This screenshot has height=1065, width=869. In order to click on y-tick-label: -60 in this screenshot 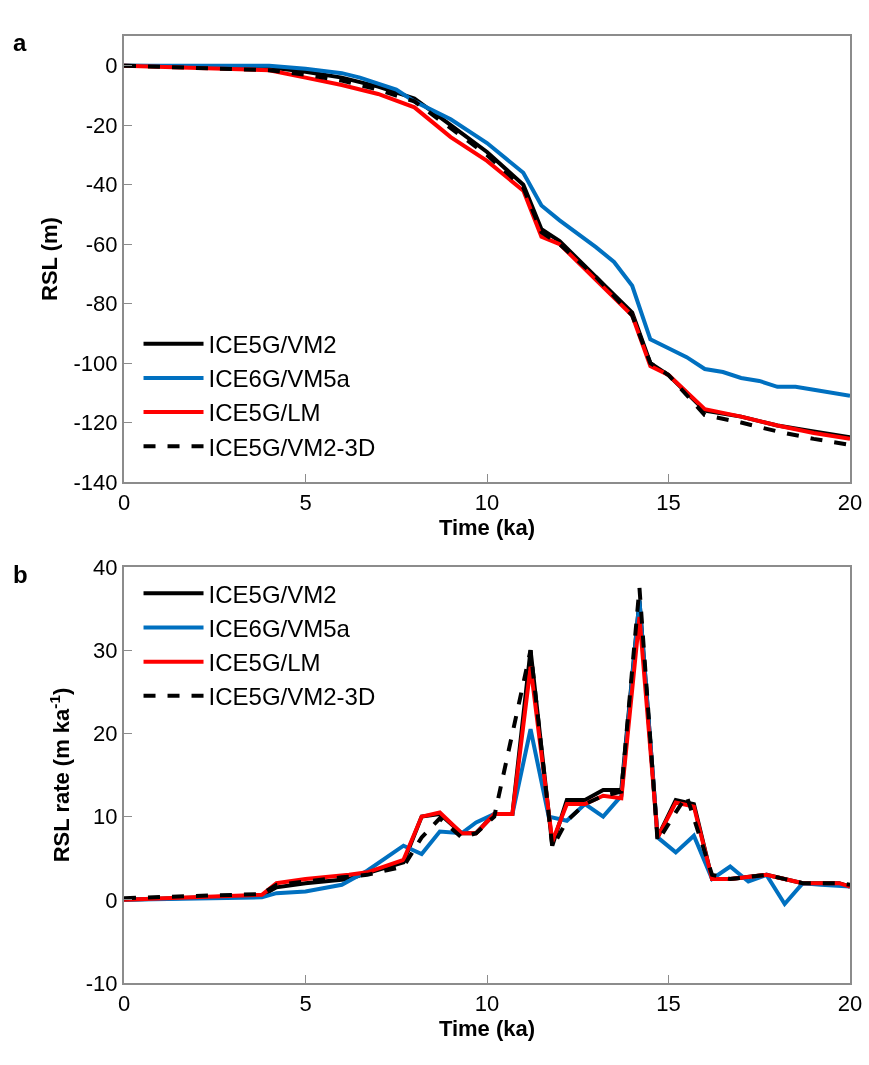, I will do `click(101, 244)`.